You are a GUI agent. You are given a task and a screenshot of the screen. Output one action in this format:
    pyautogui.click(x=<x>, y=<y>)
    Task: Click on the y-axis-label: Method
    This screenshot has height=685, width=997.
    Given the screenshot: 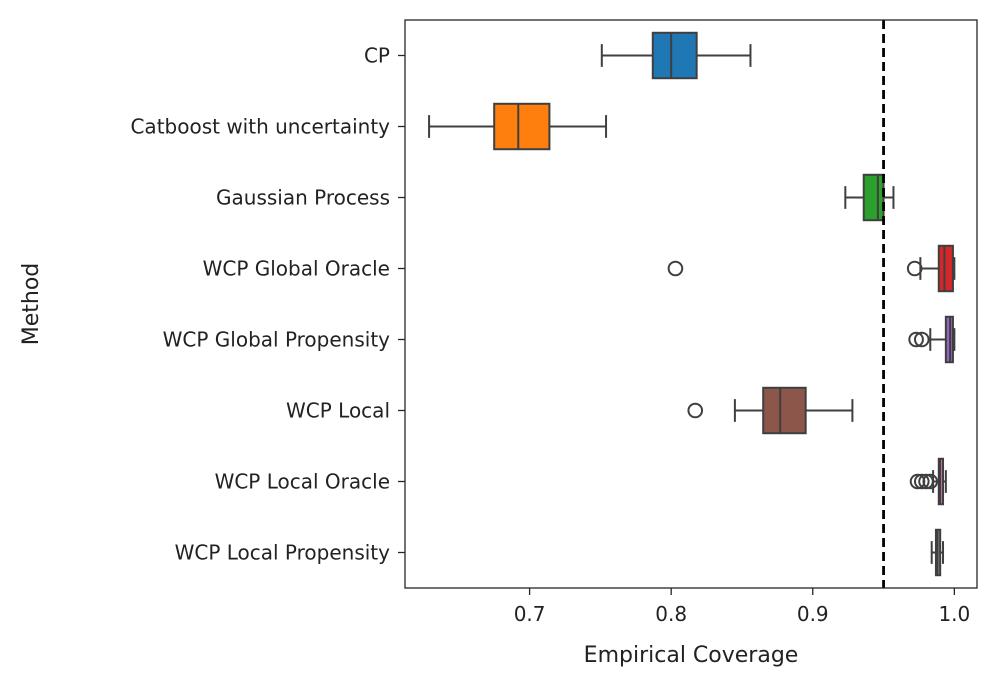 What is the action you would take?
    pyautogui.click(x=31, y=304)
    